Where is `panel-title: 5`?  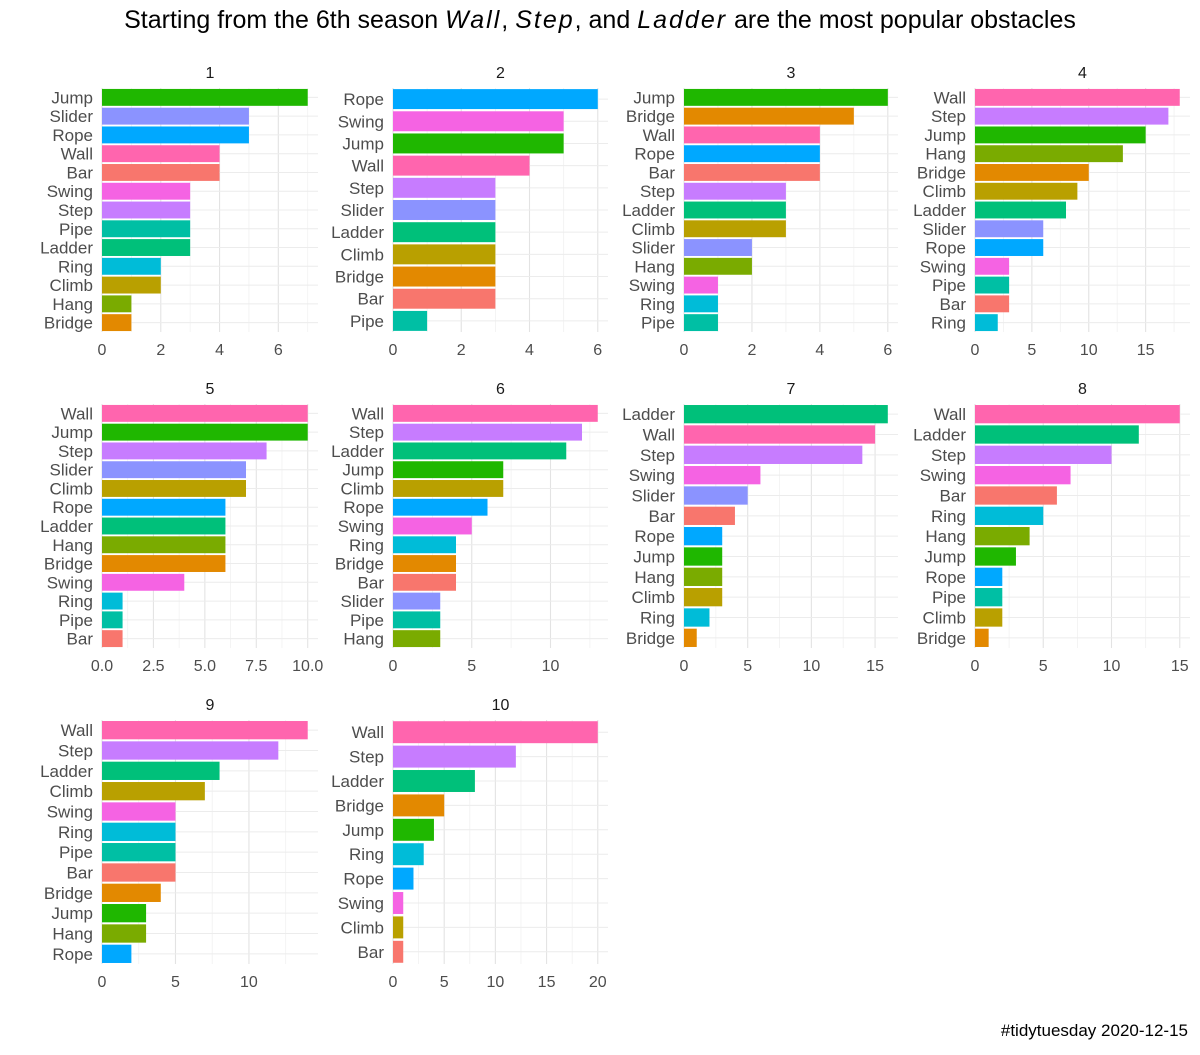
panel-title: 5 is located at coordinates (210, 389).